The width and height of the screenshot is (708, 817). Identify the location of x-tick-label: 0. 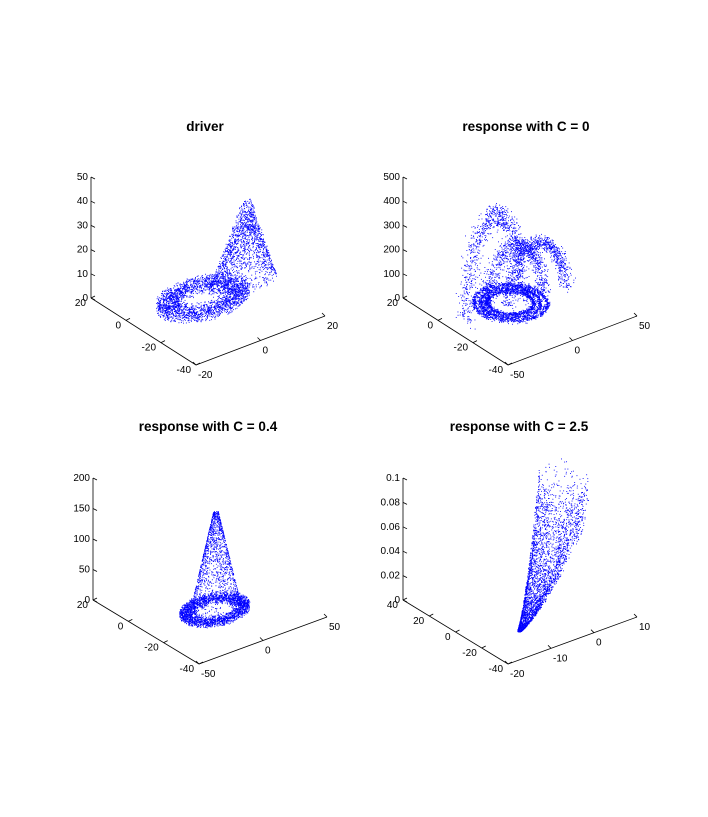
(266, 351).